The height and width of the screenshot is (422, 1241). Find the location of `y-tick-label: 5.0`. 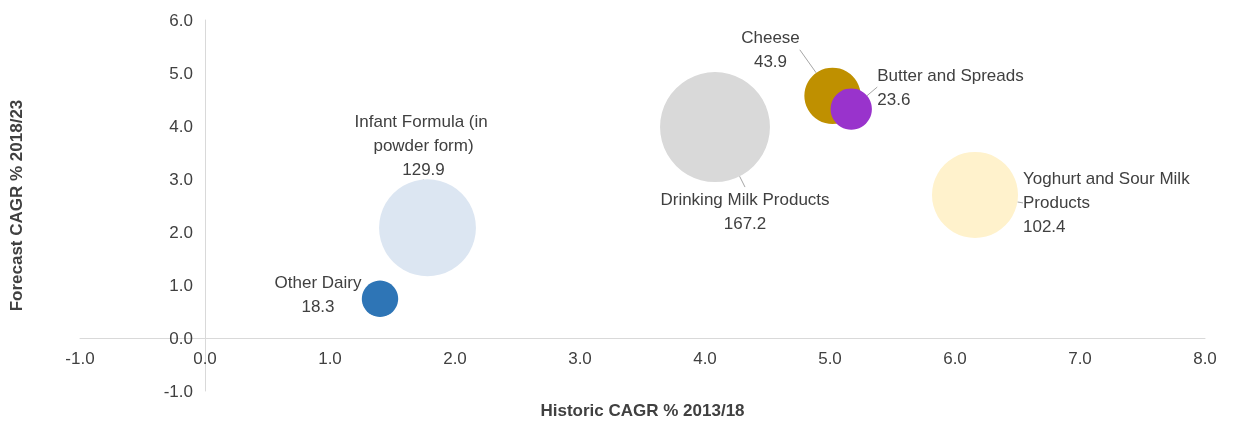

y-tick-label: 5.0 is located at coordinates (181, 73).